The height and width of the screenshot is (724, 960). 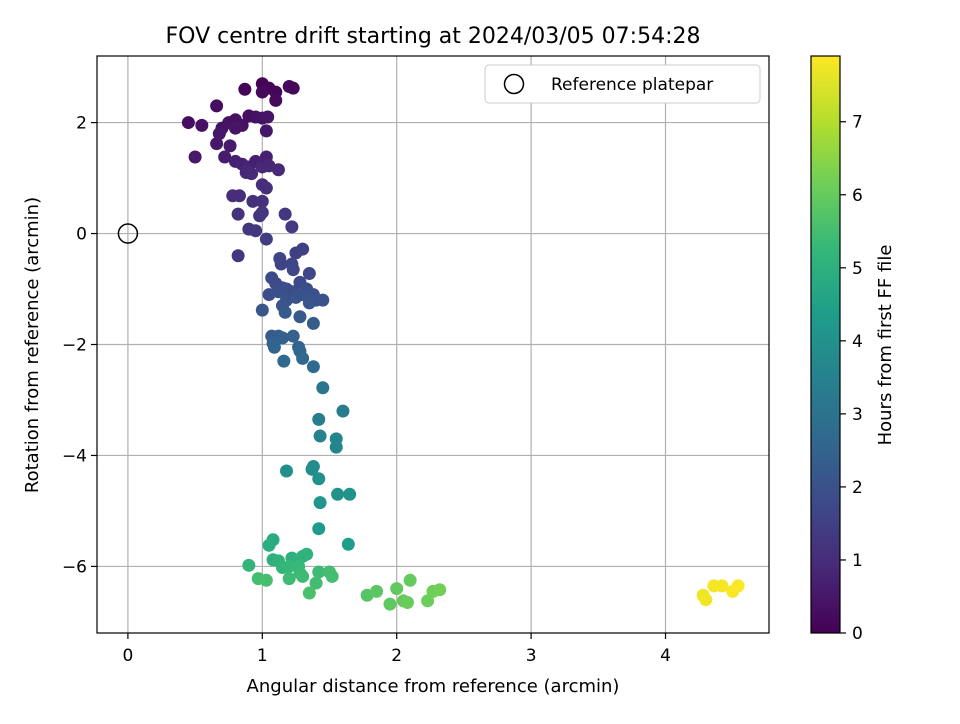 What do you see at coordinates (531, 656) in the screenshot?
I see `x-tick-label: 3` at bounding box center [531, 656].